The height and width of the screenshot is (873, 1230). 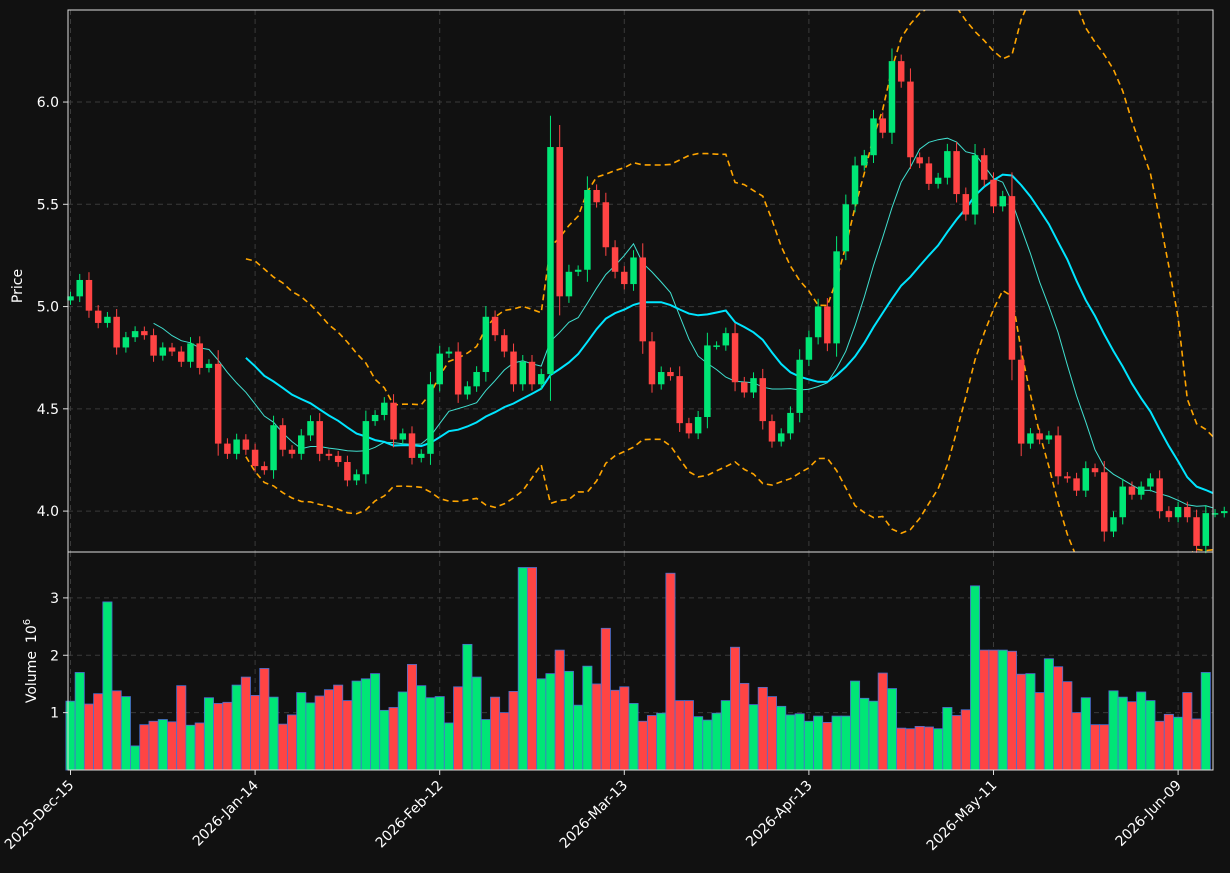 What do you see at coordinates (32, 634) in the screenshot?
I see `volume-multiplier: 10` at bounding box center [32, 634].